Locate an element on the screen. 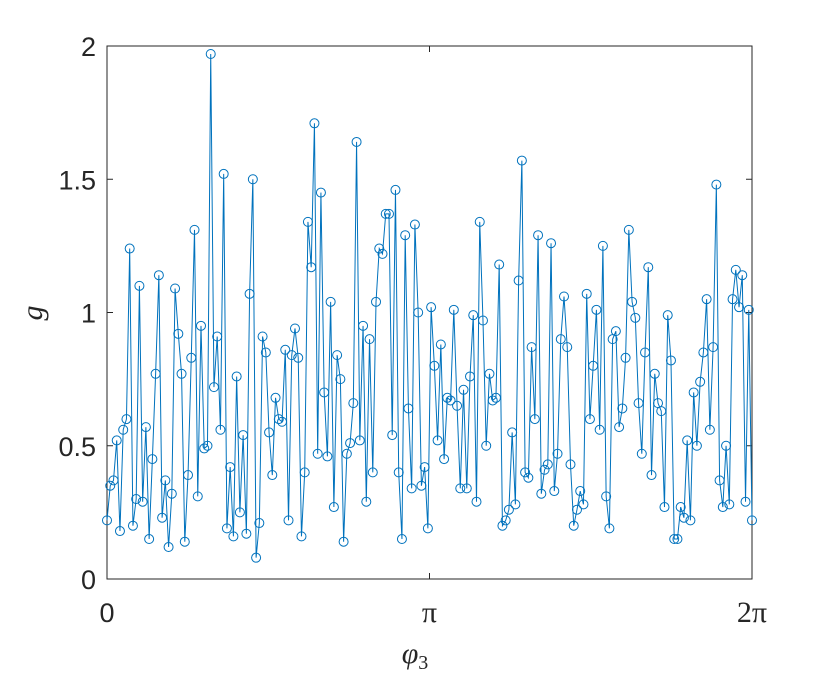 The image size is (830, 678). x-tick-label-2: 2π is located at coordinates (752, 612).